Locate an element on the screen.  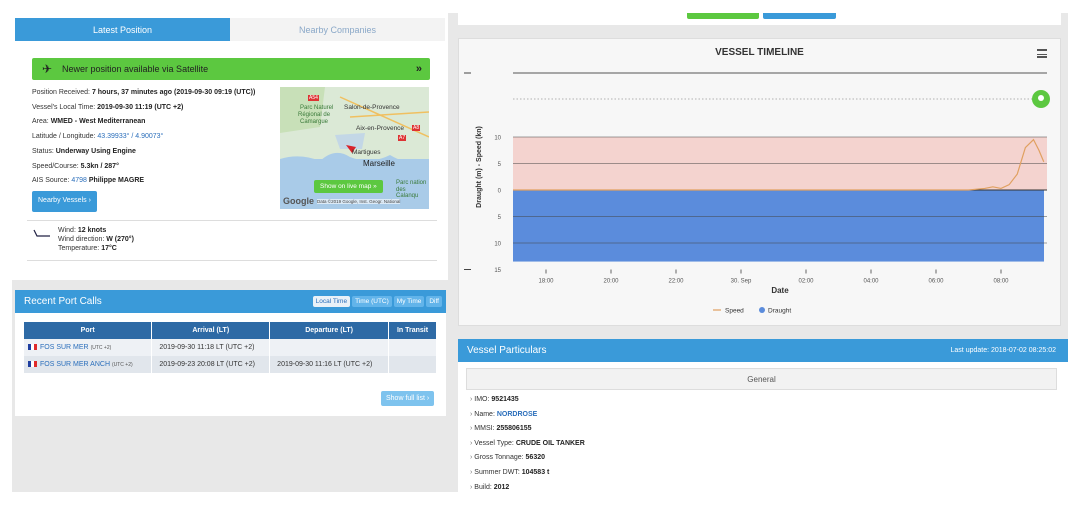
show-full-list-button: Show full list › is located at coordinates (408, 398).